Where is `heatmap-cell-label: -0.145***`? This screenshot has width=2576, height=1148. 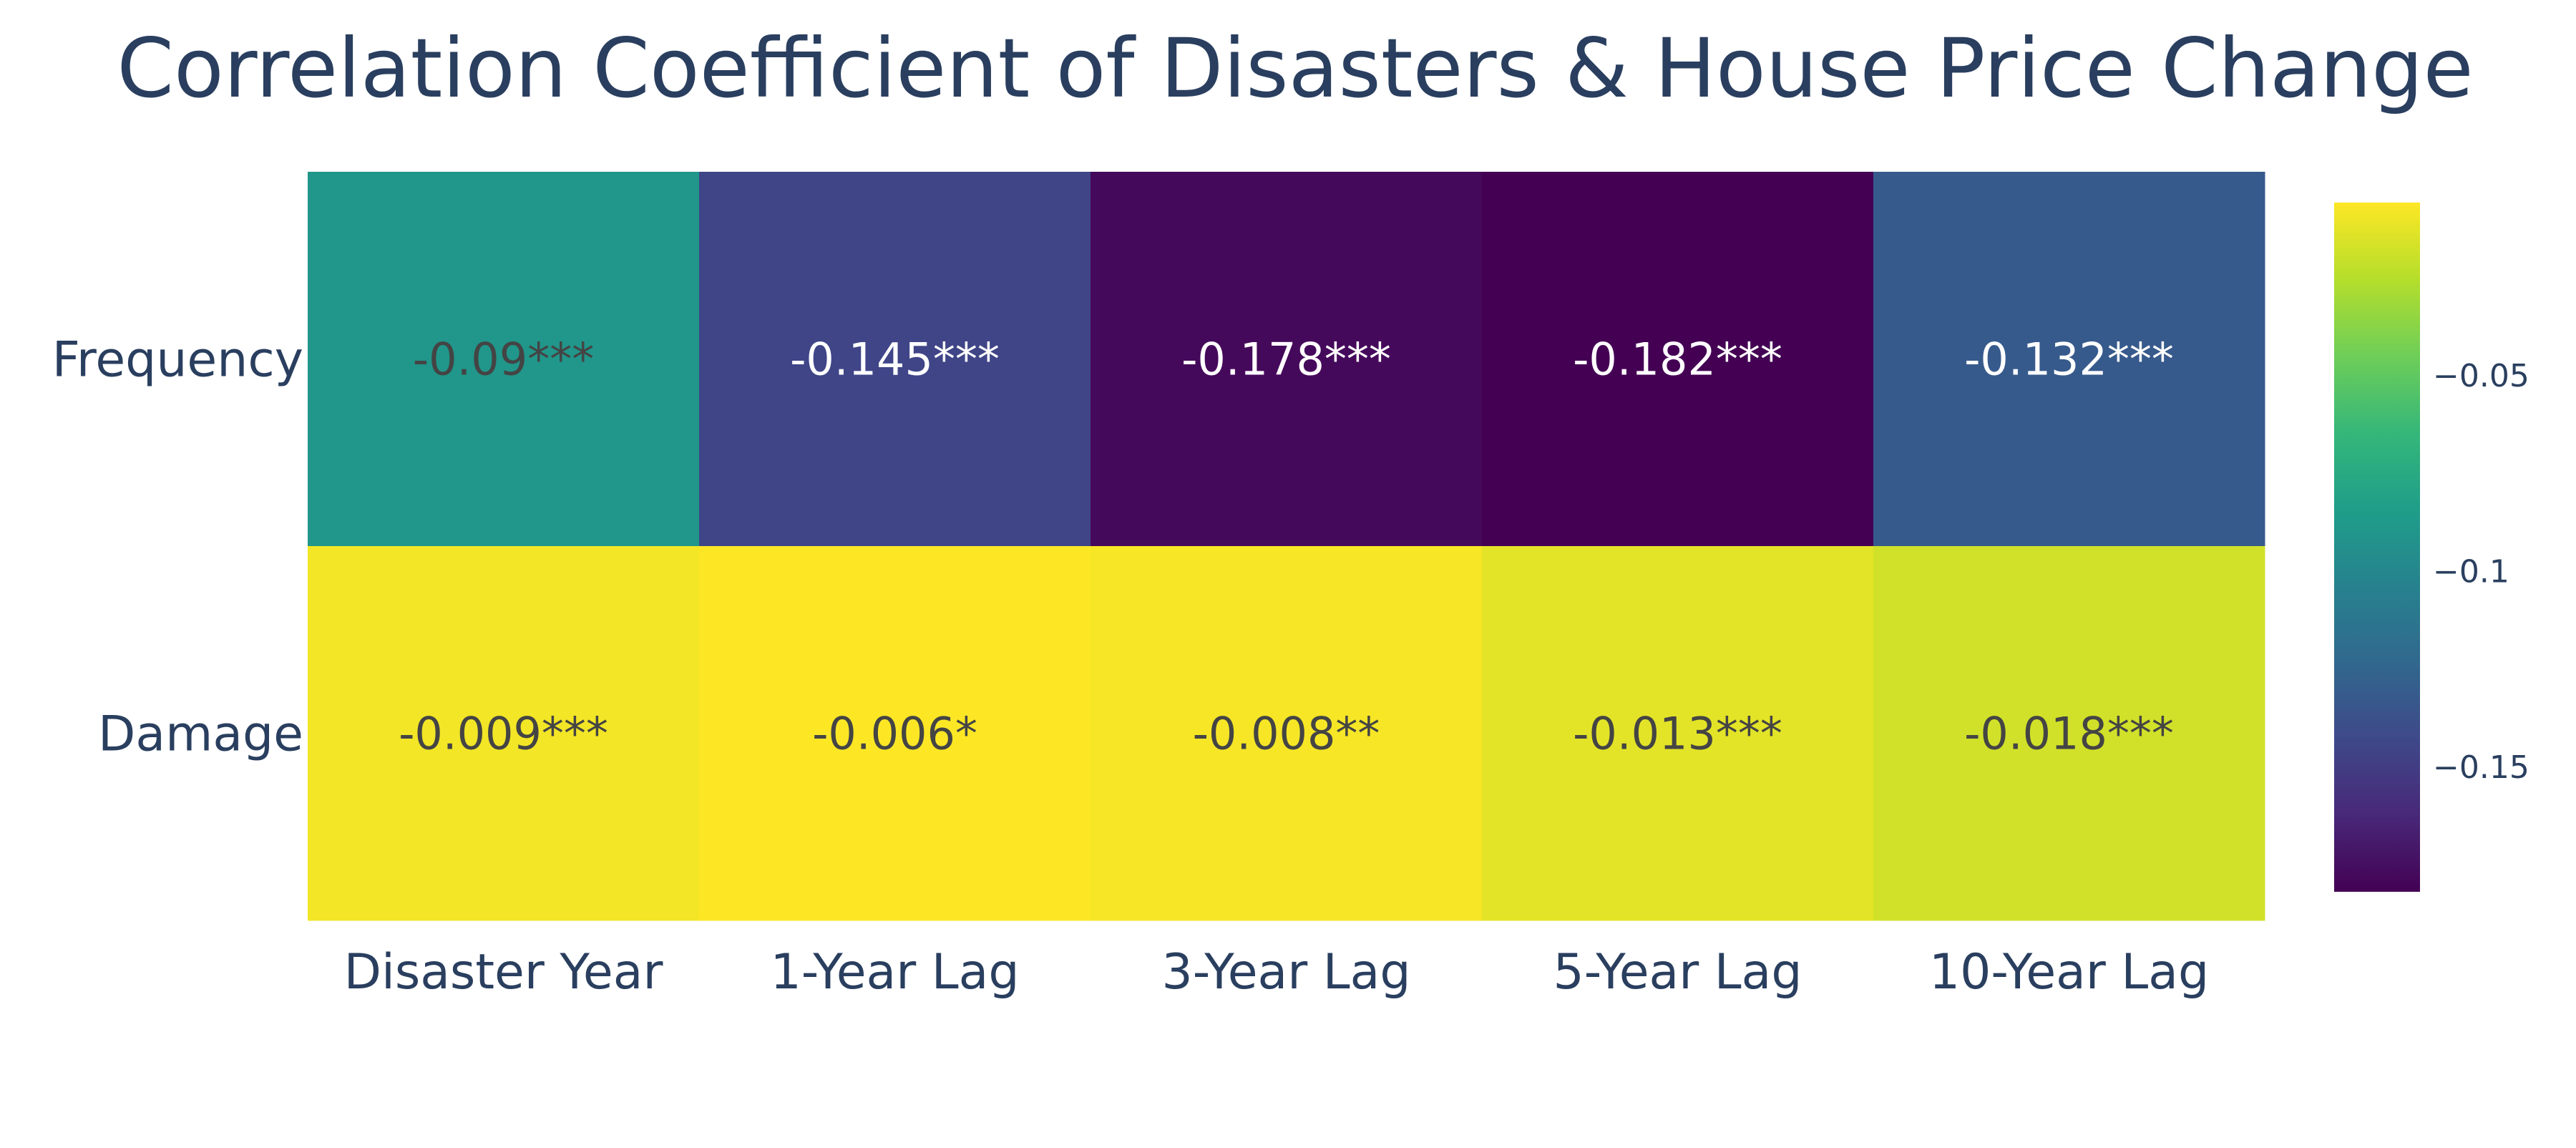 heatmap-cell-label: -0.145*** is located at coordinates (895, 360).